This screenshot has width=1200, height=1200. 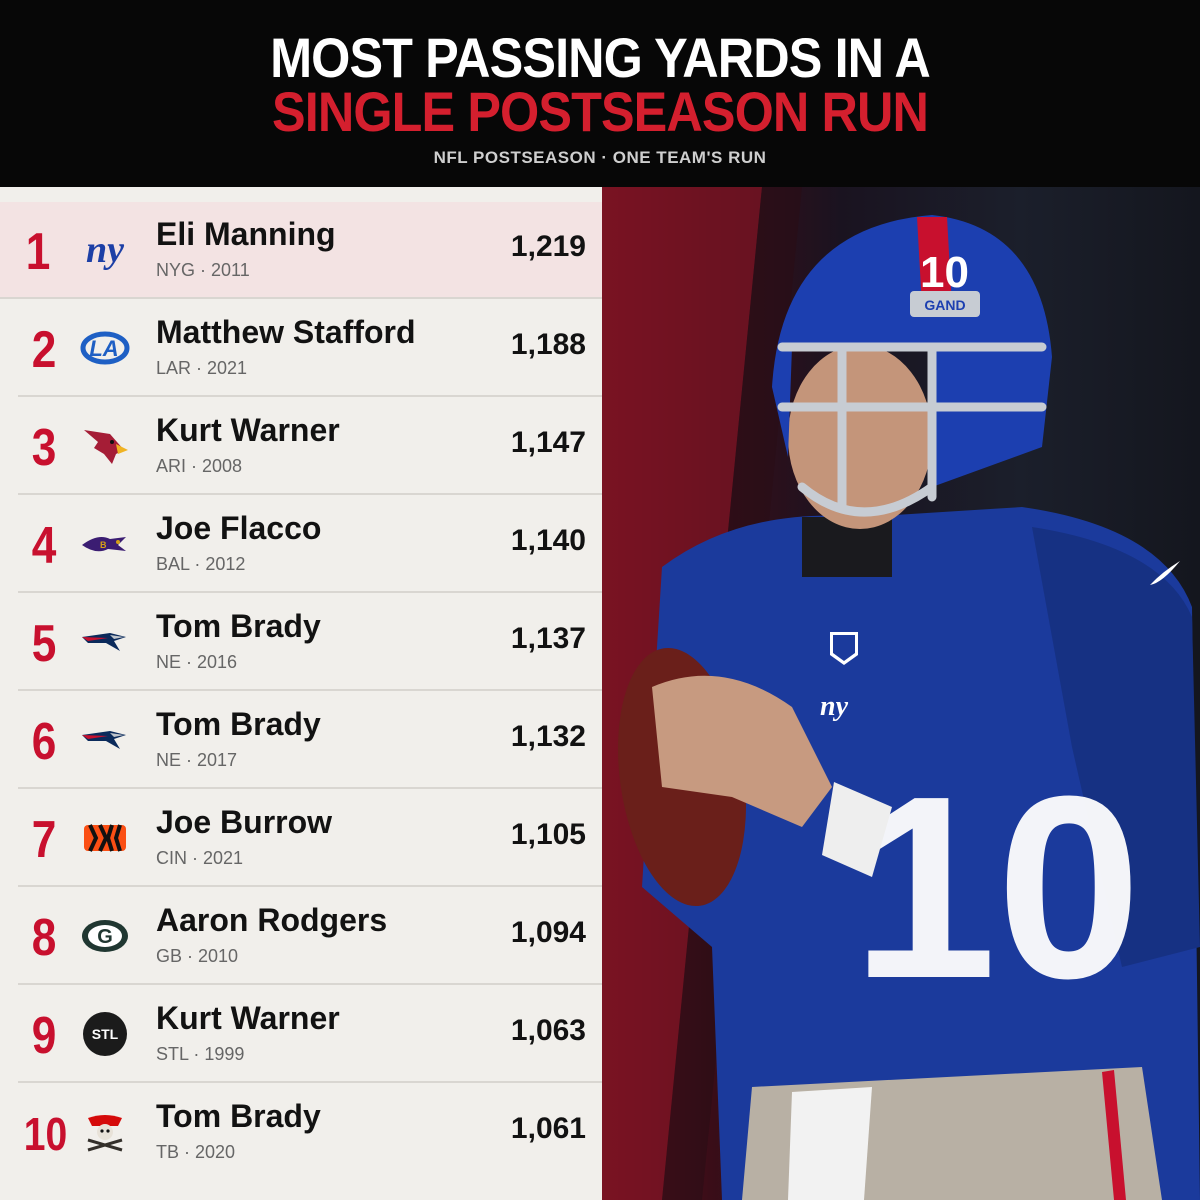 What do you see at coordinates (44, 938) in the screenshot?
I see `rank-number: 8` at bounding box center [44, 938].